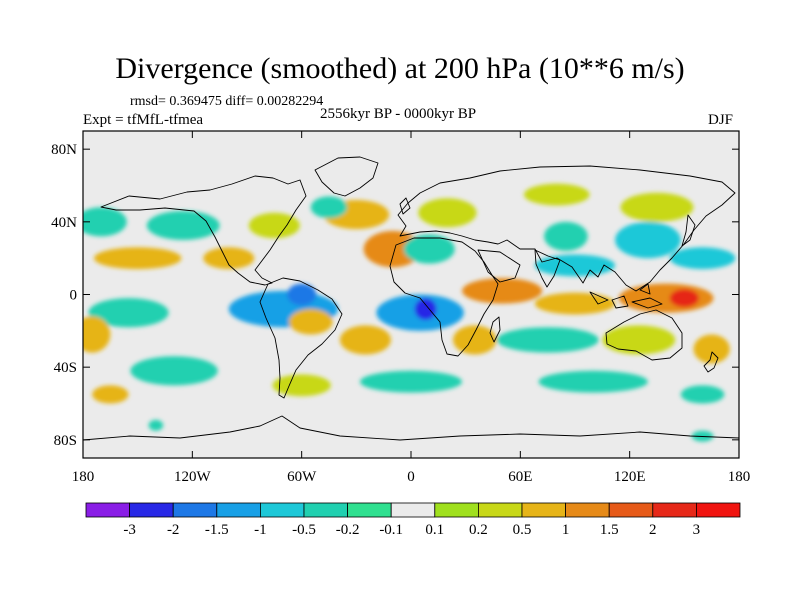  Describe the element at coordinates (711, 362) in the screenshot. I see `coastline-new-zealand` at that location.